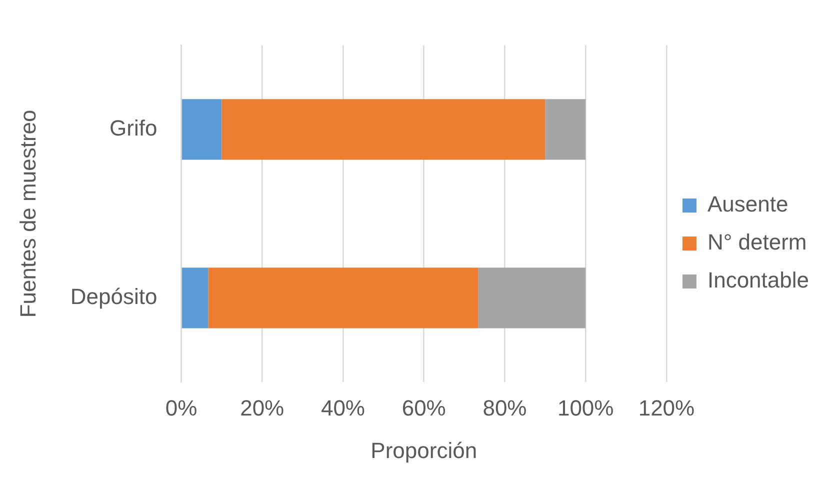 The height and width of the screenshot is (481, 833). What do you see at coordinates (424, 450) in the screenshot?
I see `x-axis-title: Proporción` at bounding box center [424, 450].